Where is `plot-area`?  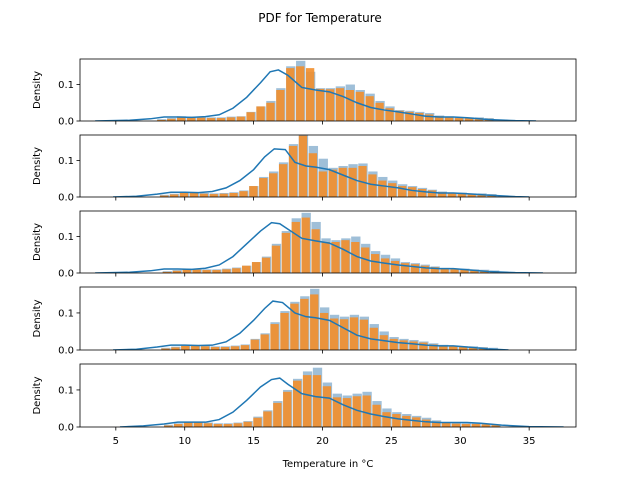
plot-area is located at coordinates (316, 90).